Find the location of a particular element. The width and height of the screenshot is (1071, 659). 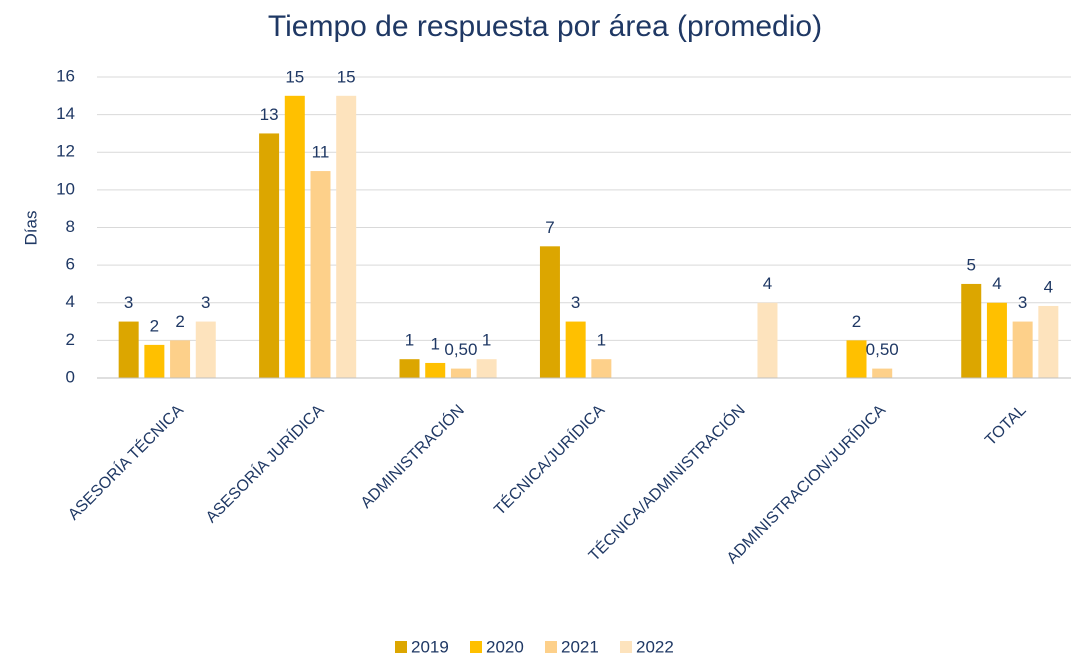

y-tick-label: 2 is located at coordinates (70, 339).